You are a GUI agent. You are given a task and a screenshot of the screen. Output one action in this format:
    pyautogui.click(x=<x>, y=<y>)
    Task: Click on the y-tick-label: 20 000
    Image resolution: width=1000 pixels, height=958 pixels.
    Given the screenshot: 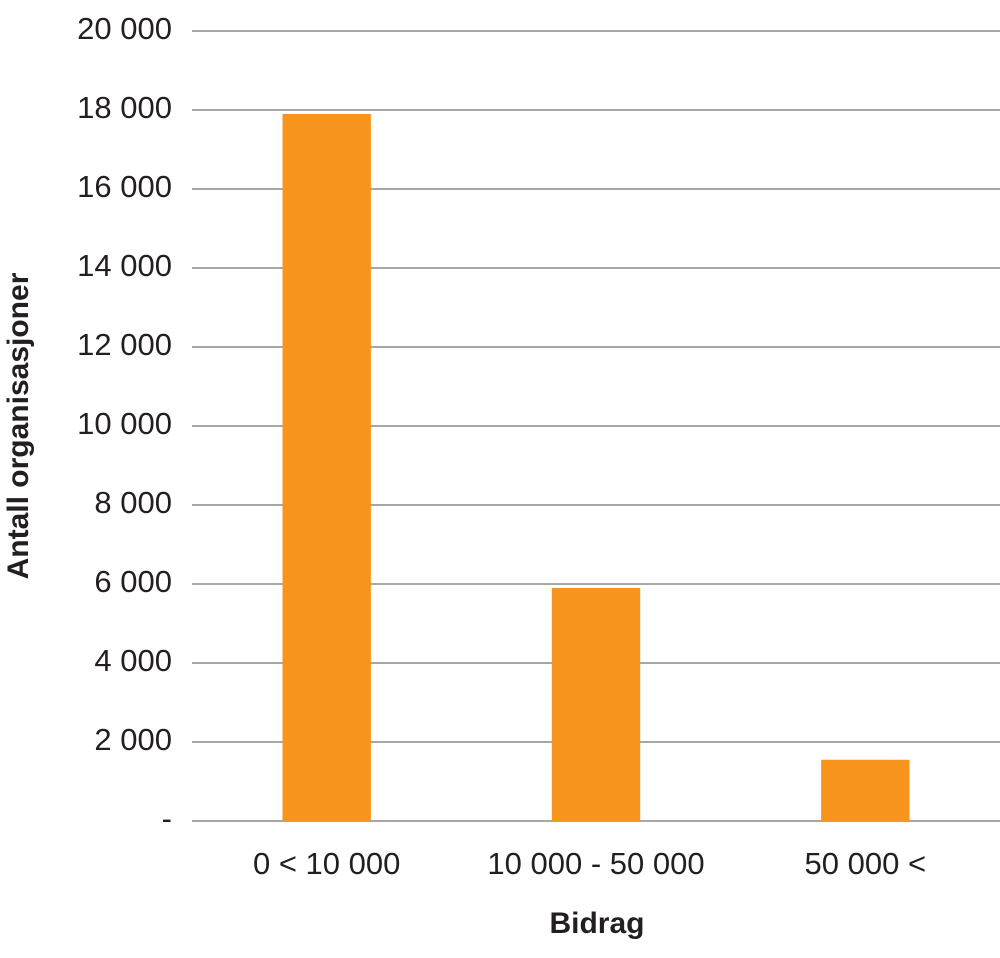 What is the action you would take?
    pyautogui.click(x=124, y=28)
    